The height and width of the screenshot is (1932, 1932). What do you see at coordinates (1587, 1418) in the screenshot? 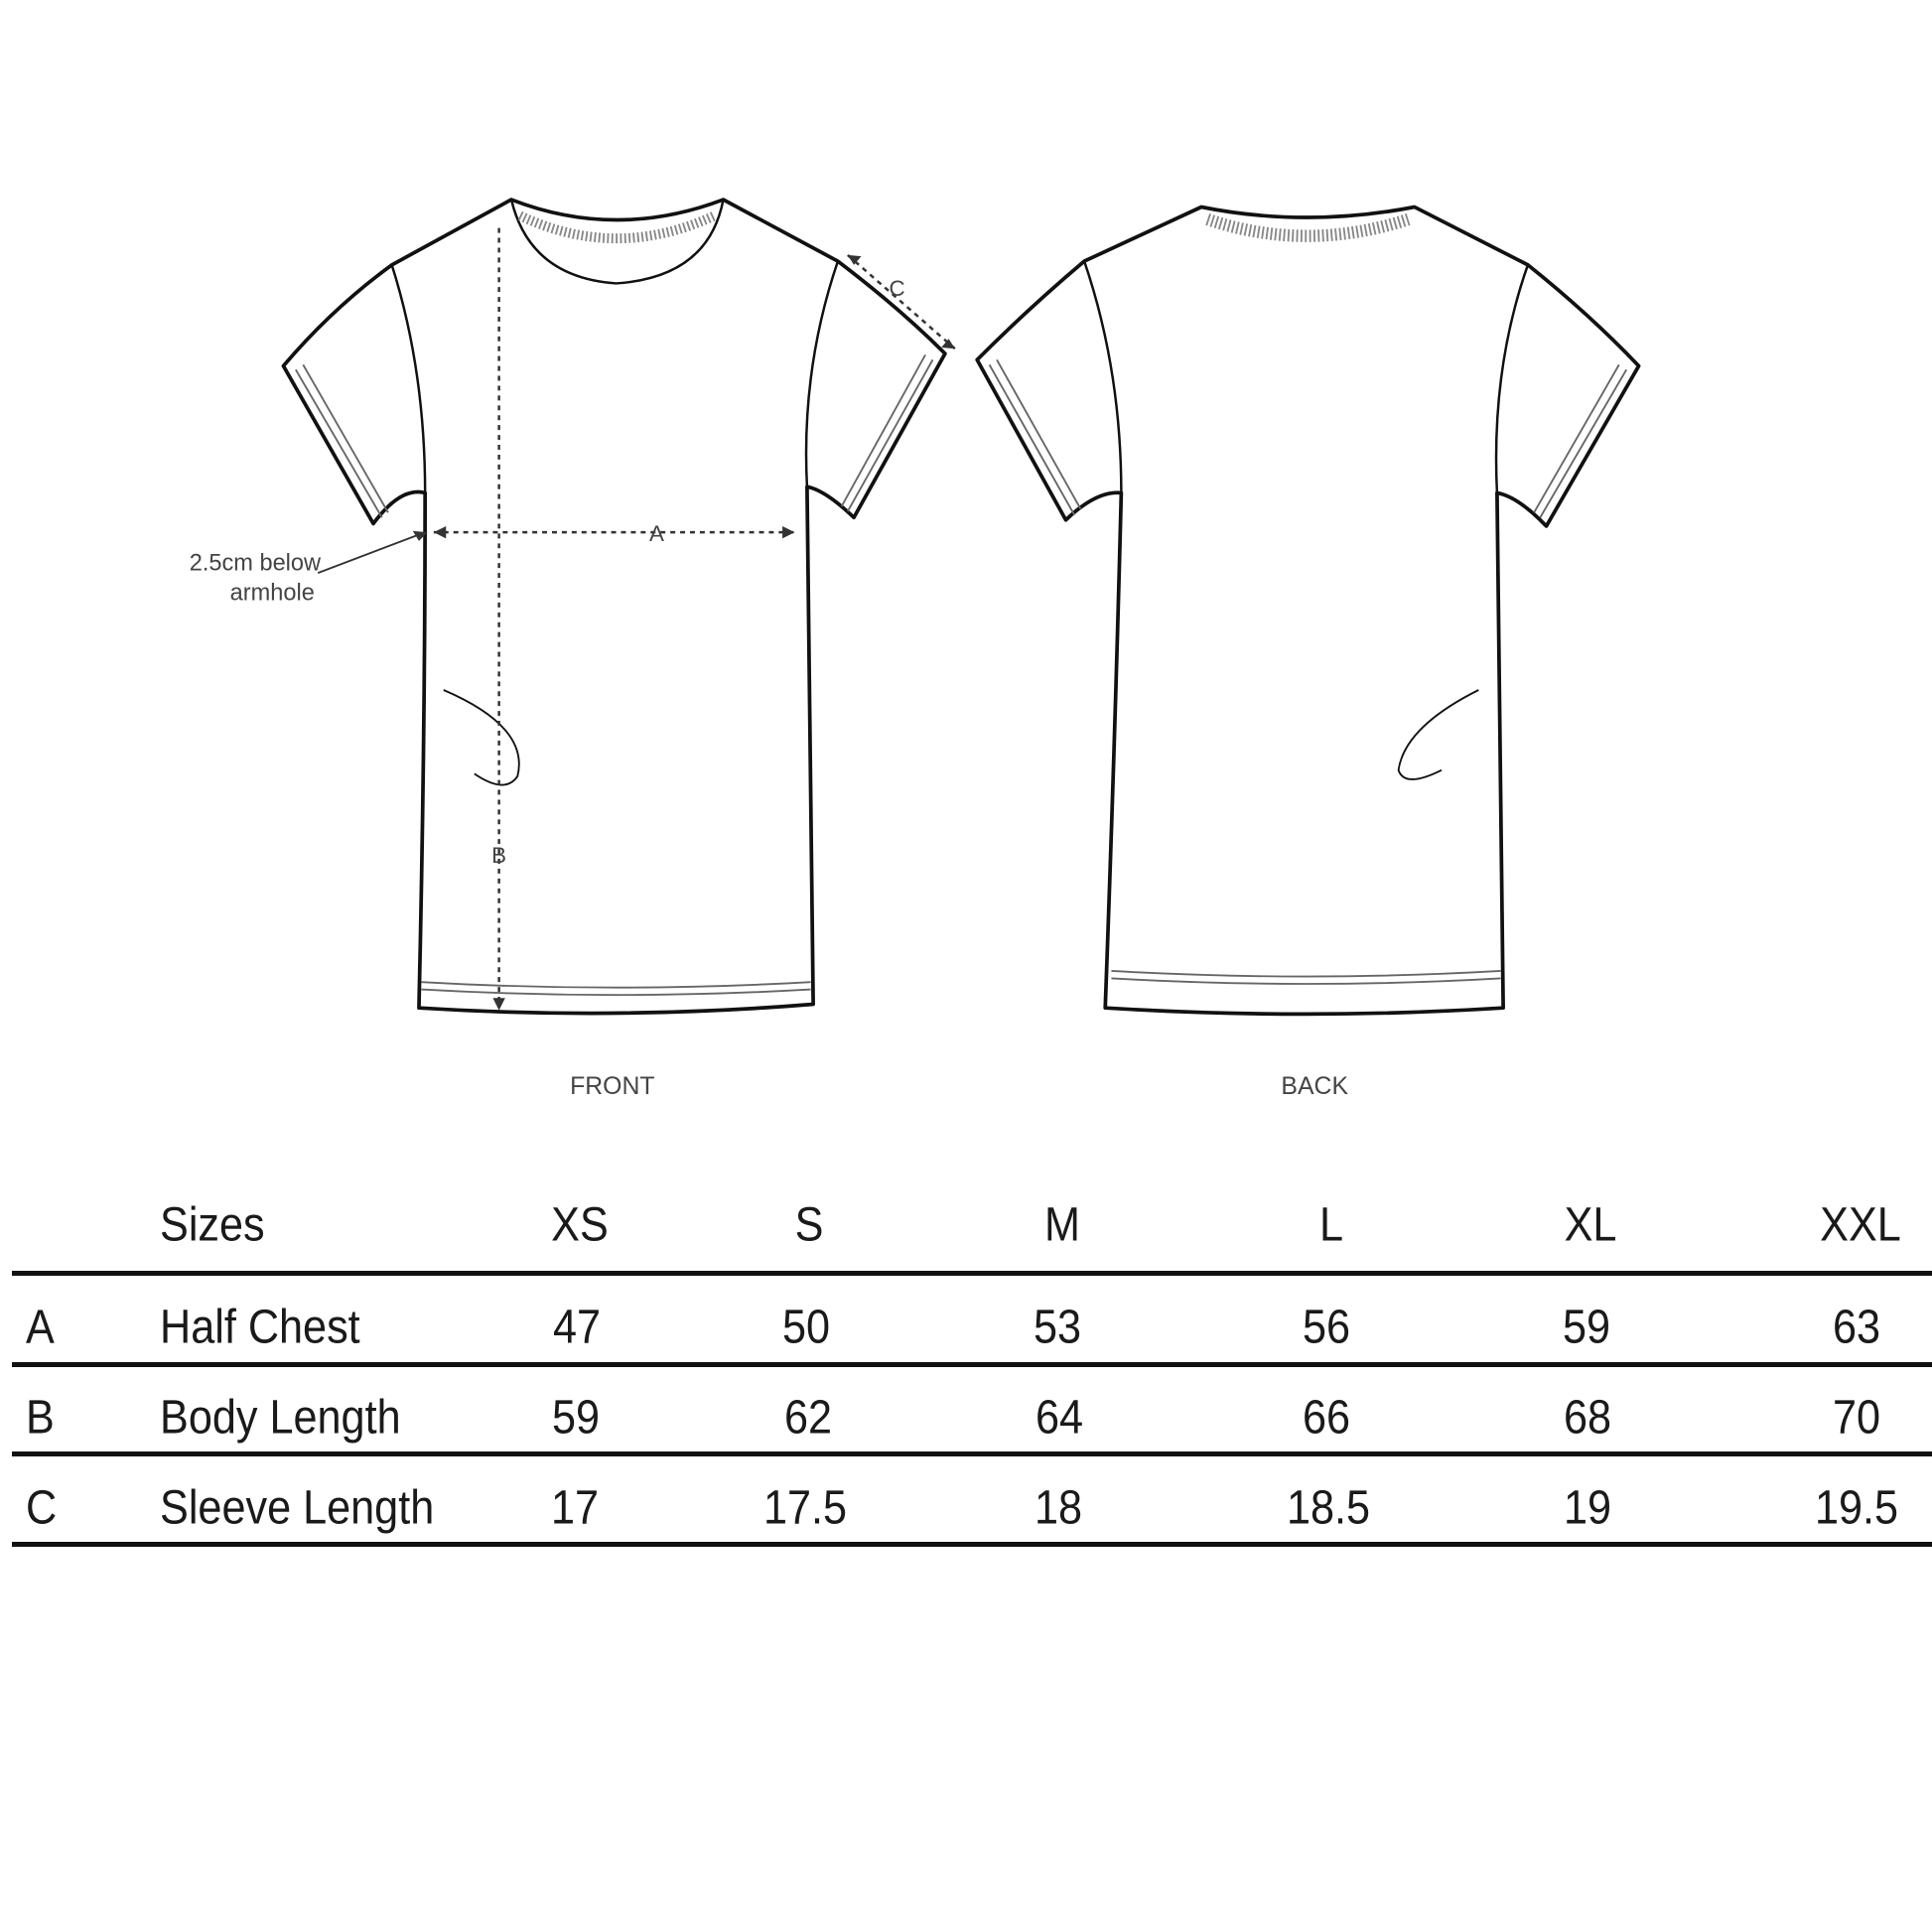
I see `table-cell: 68` at bounding box center [1587, 1418].